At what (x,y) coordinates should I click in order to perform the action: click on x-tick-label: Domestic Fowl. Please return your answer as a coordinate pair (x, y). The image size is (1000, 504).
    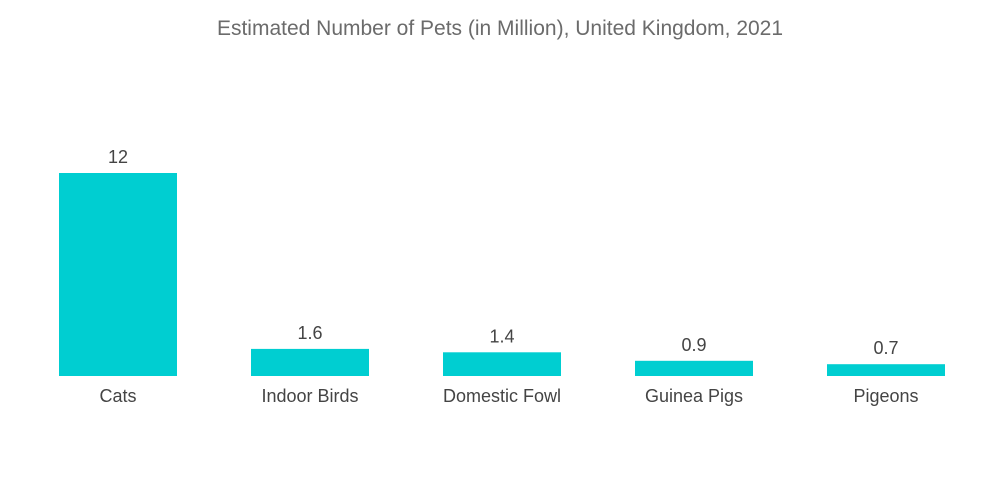
    Looking at the image, I should click on (502, 396).